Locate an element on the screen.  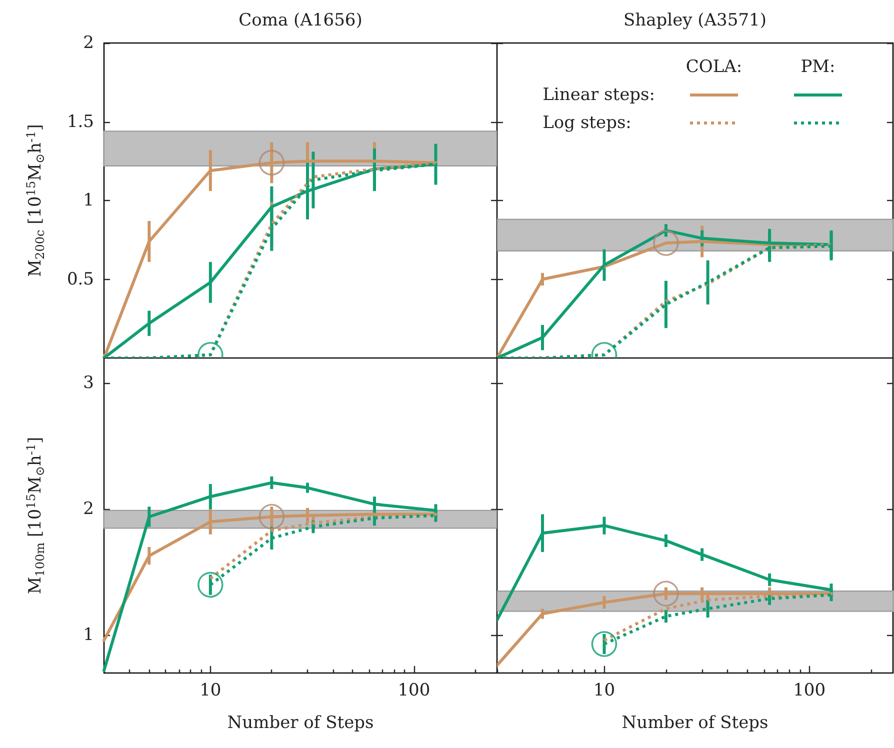
y-tick-label: 0.5 is located at coordinates (80, 279).